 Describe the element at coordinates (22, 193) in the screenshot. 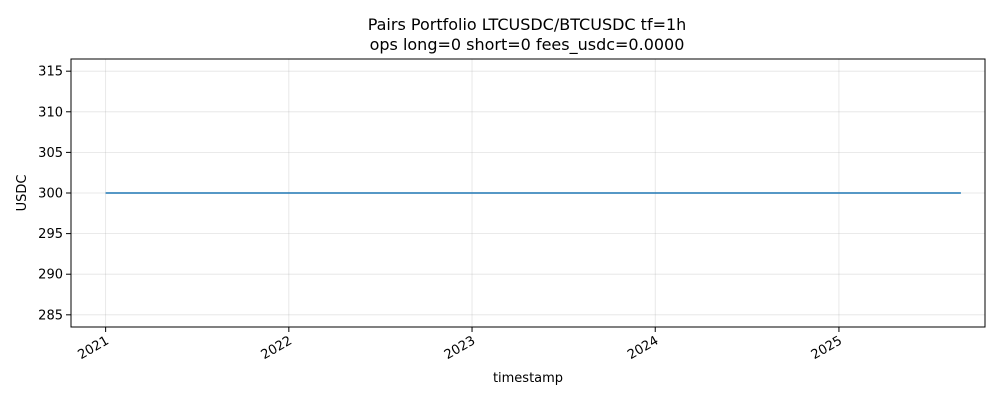

I see `y-axis-label: USDC` at that location.